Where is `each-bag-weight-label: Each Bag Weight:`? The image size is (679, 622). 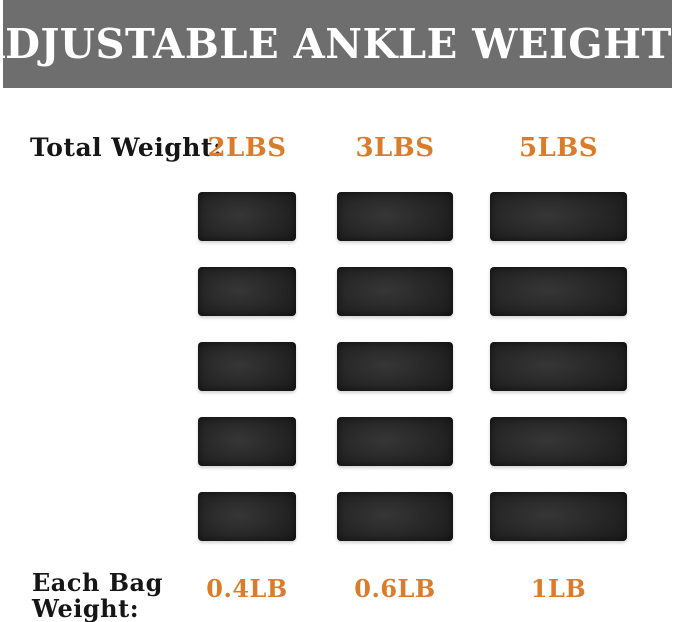 each-bag-weight-label: Each Bag Weight: is located at coordinates (97, 596).